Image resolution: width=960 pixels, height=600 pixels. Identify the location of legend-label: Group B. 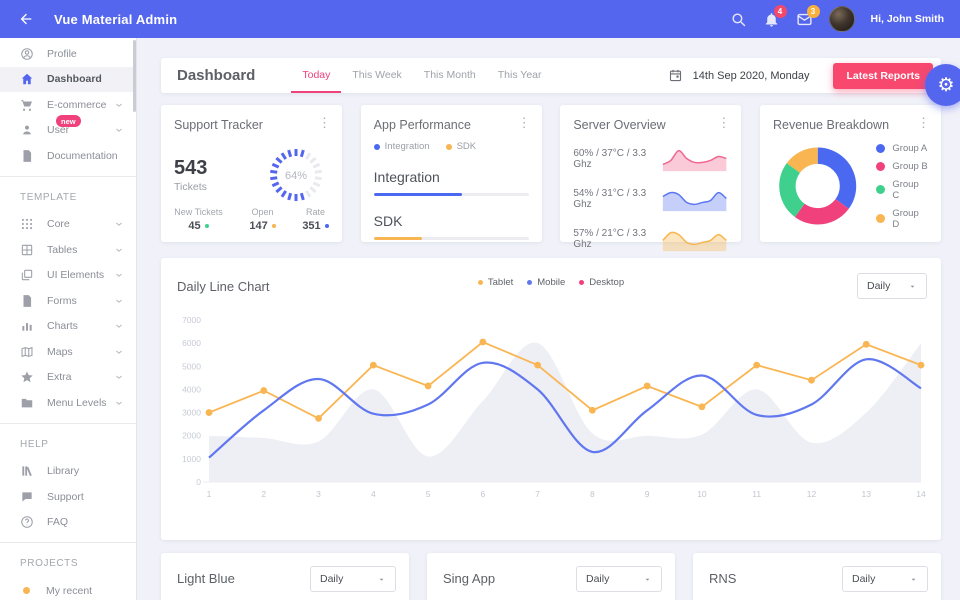
(910, 166).